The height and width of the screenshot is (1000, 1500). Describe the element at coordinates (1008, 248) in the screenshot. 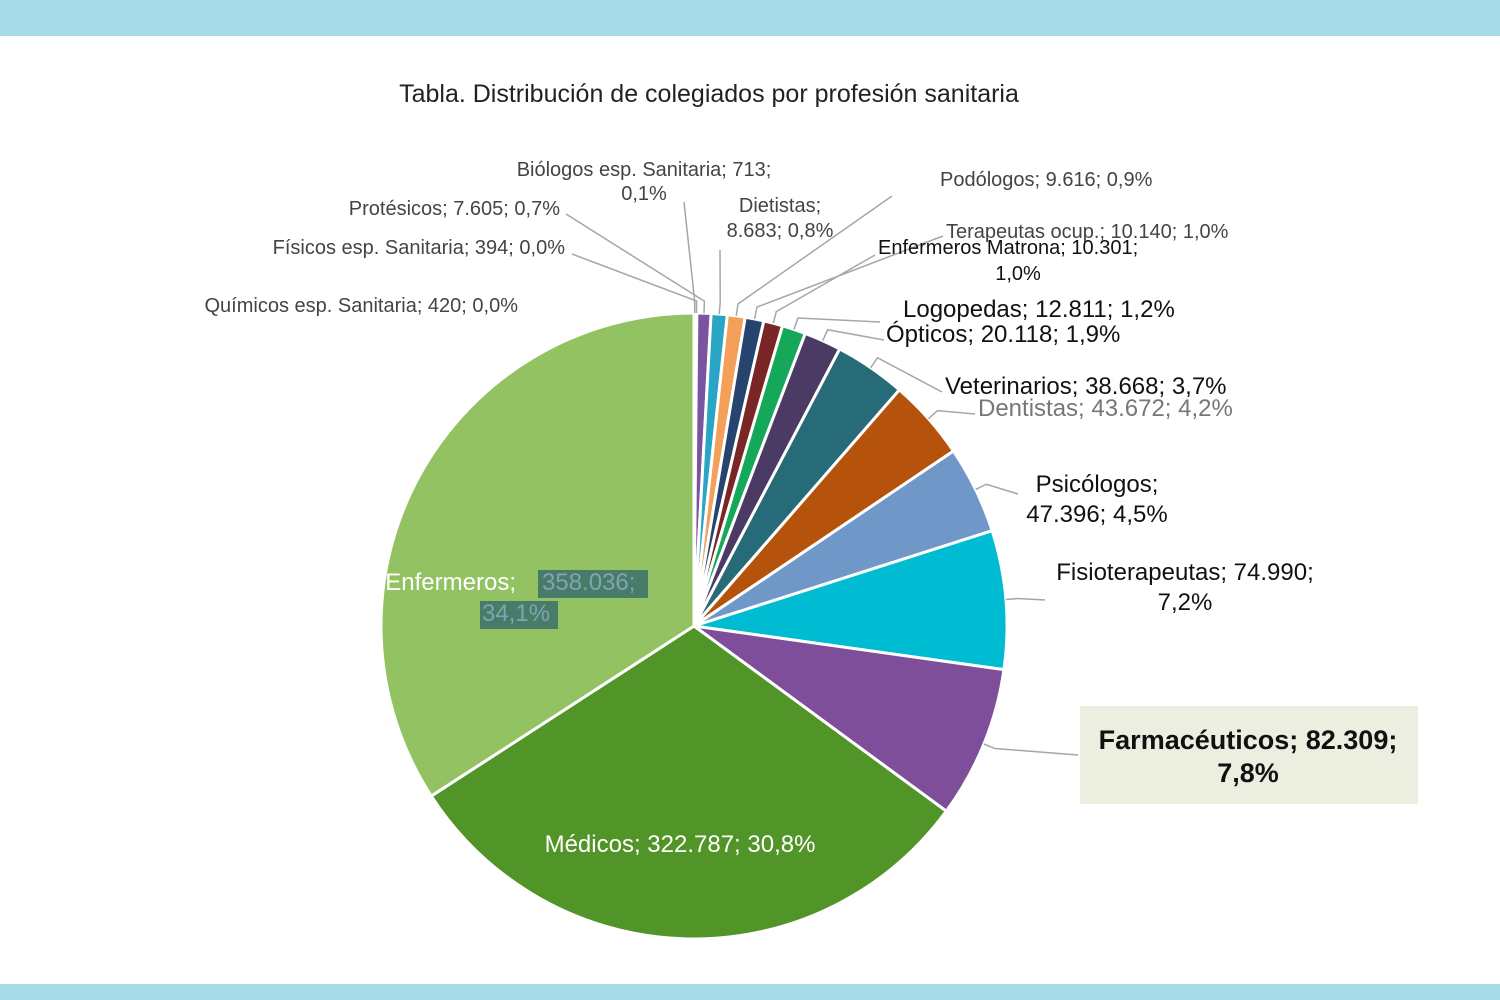

I see `label-matrona-line1: Enfermeros Matrona; 10.301;` at that location.